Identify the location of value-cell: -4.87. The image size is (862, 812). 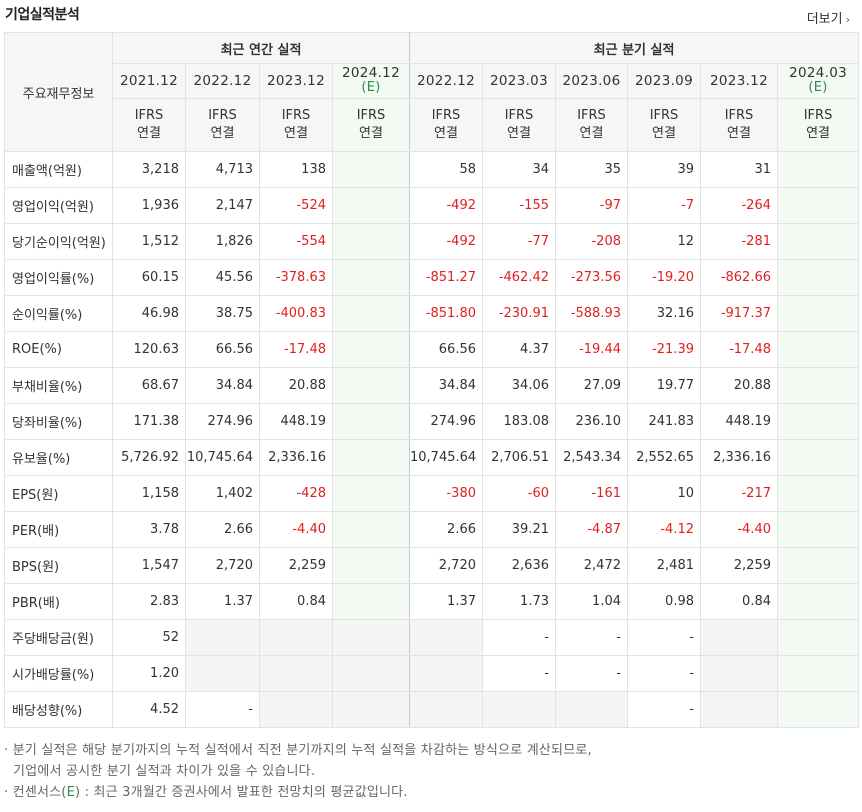
(591, 529).